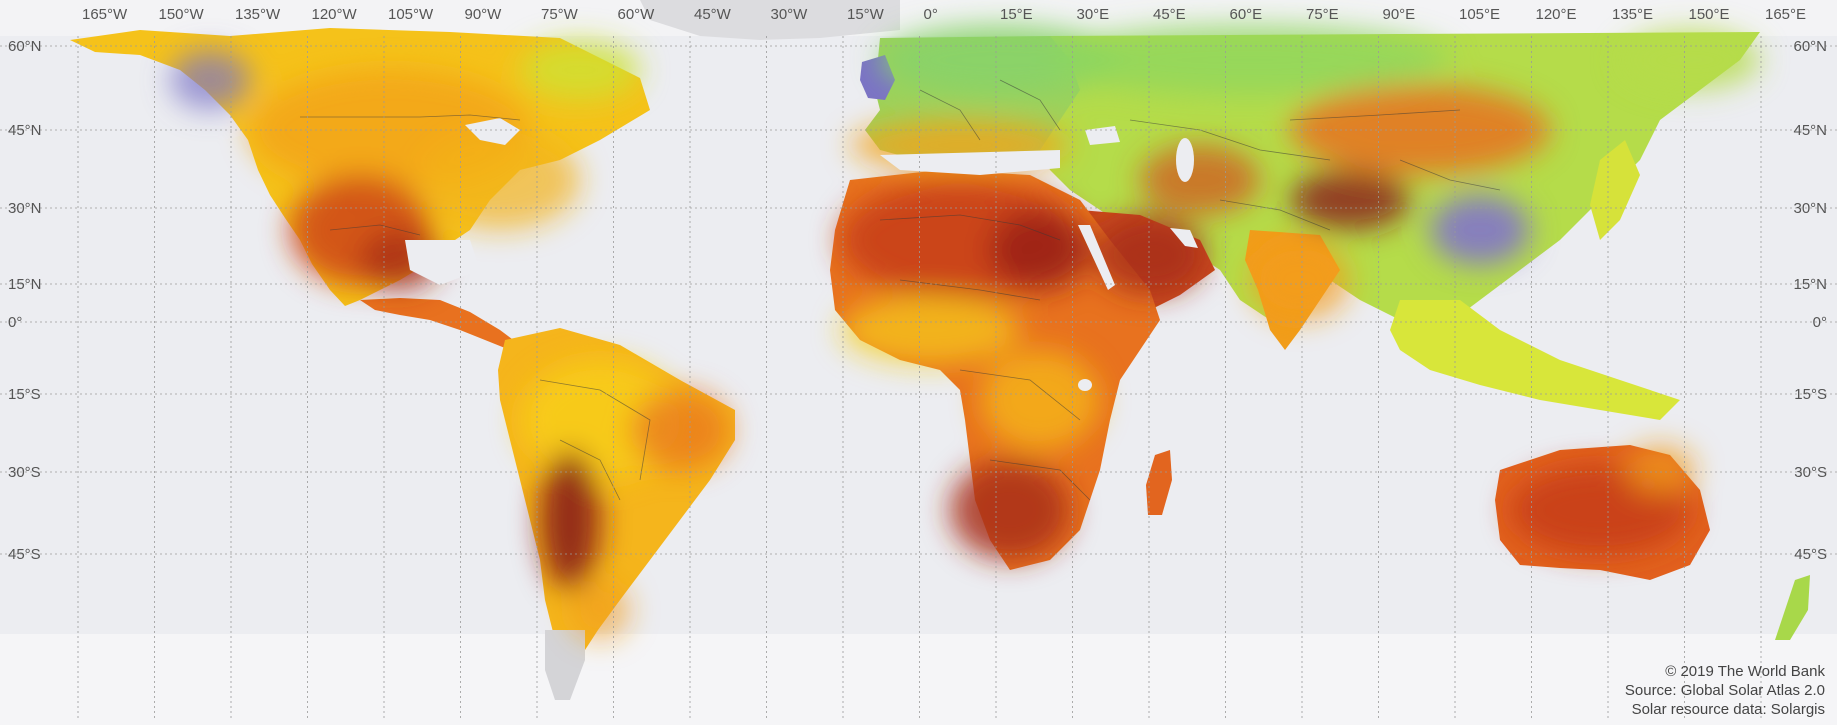 Image resolution: width=1837 pixels, height=725 pixels. Describe the element at coordinates (1785, 14) in the screenshot. I see `longitude-label: 165°E` at that location.